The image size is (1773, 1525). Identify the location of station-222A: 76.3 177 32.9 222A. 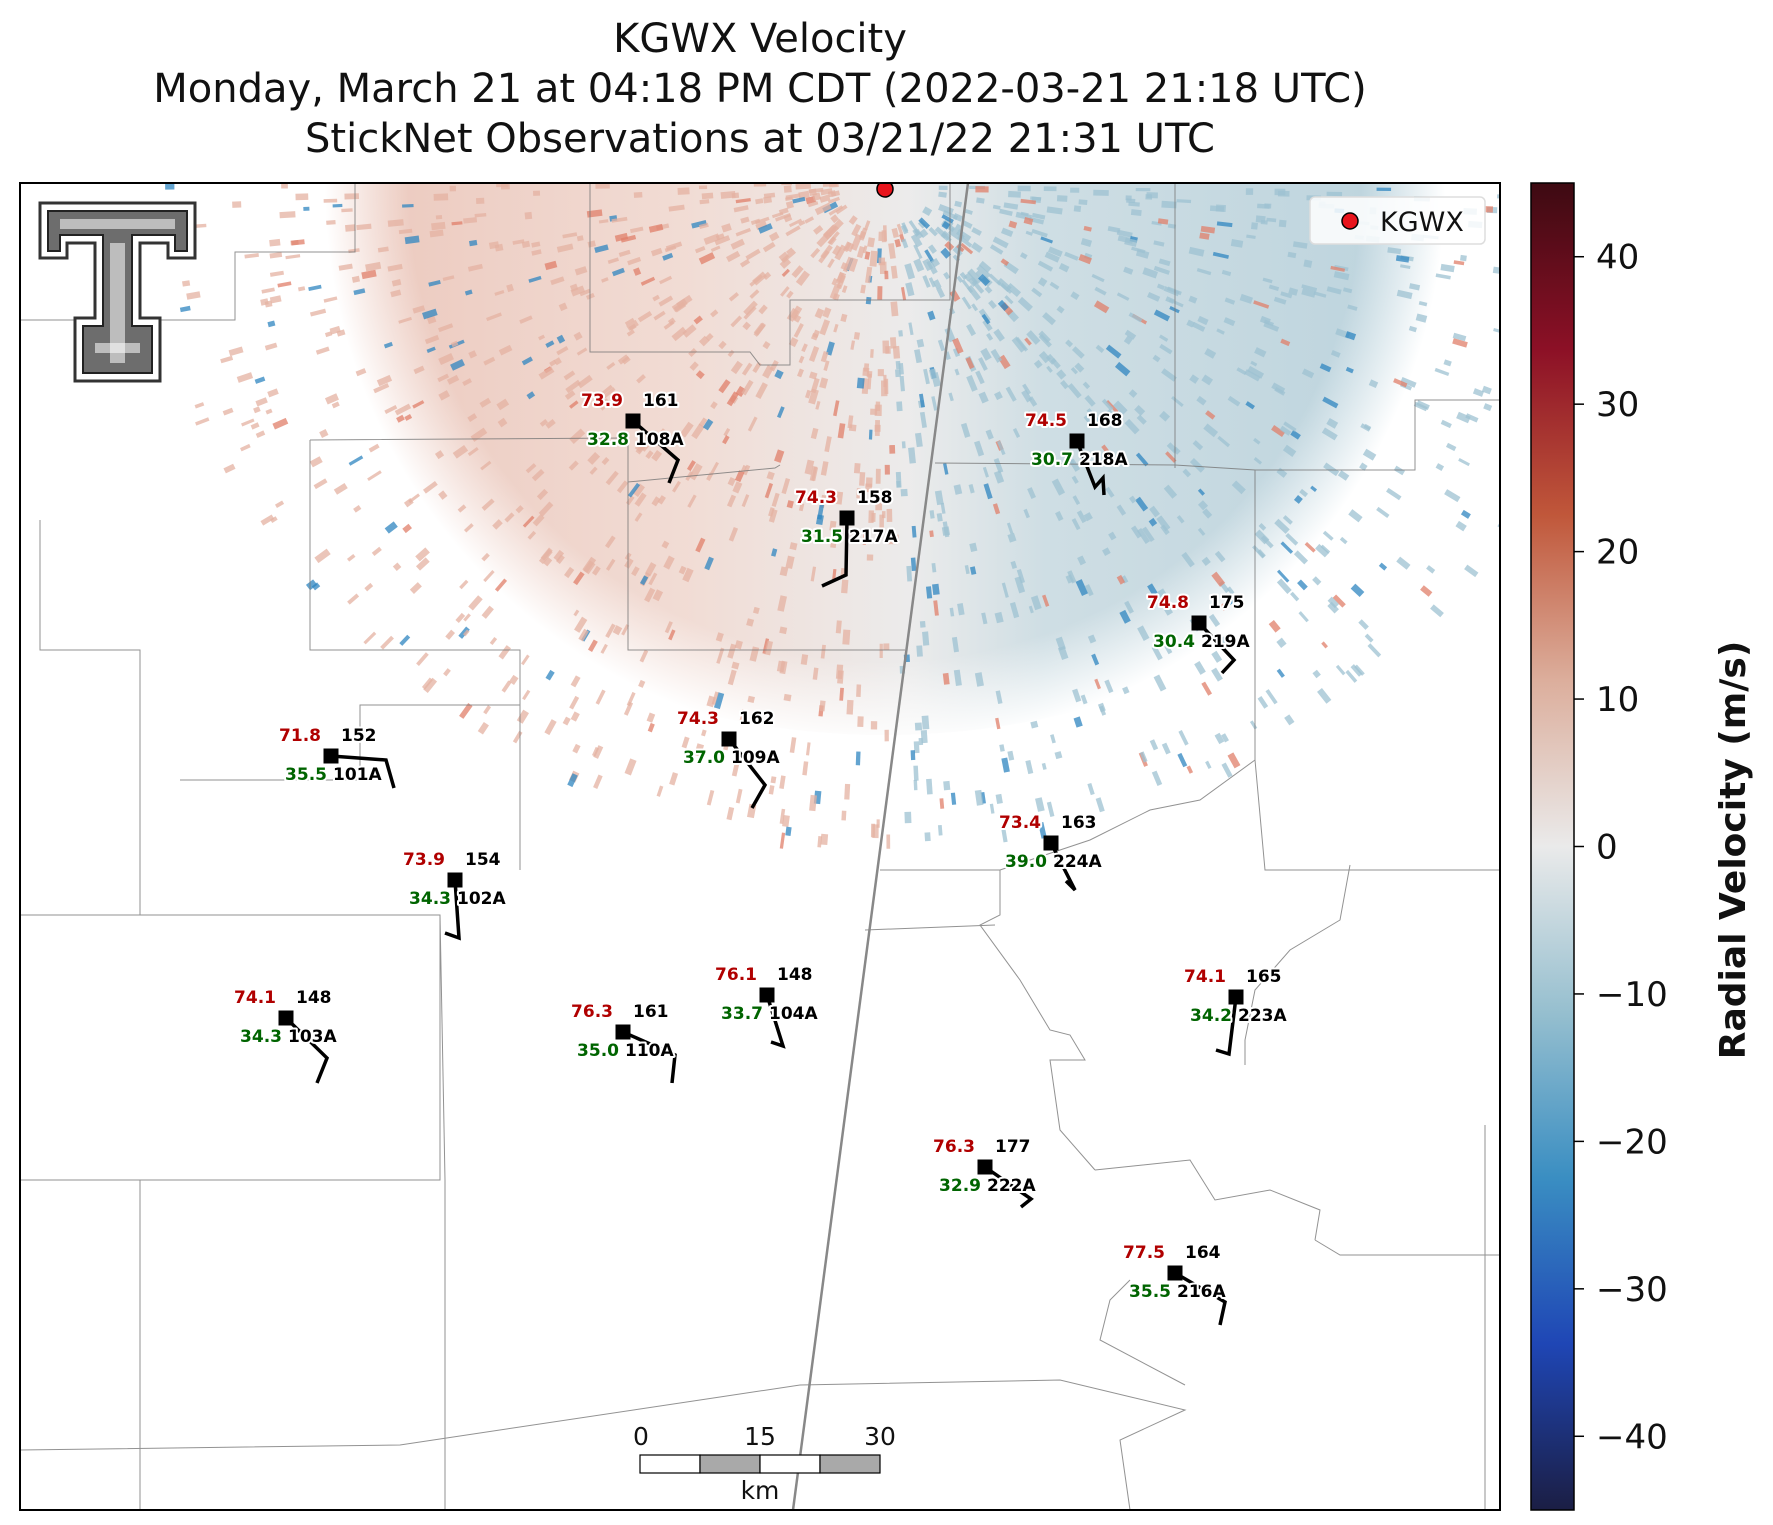
(984, 1172).